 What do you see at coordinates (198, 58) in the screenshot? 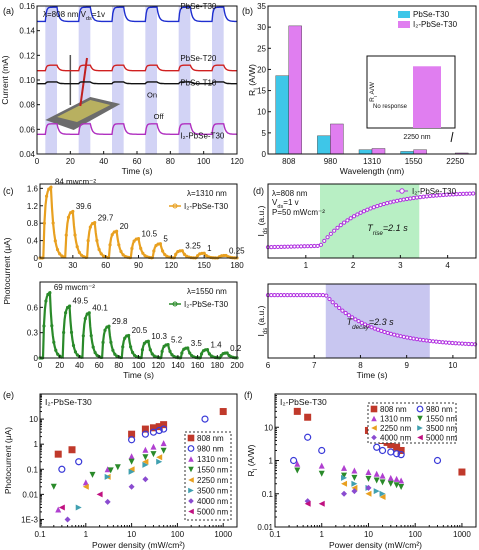
I see `series-label: PbSe-T20` at bounding box center [198, 58].